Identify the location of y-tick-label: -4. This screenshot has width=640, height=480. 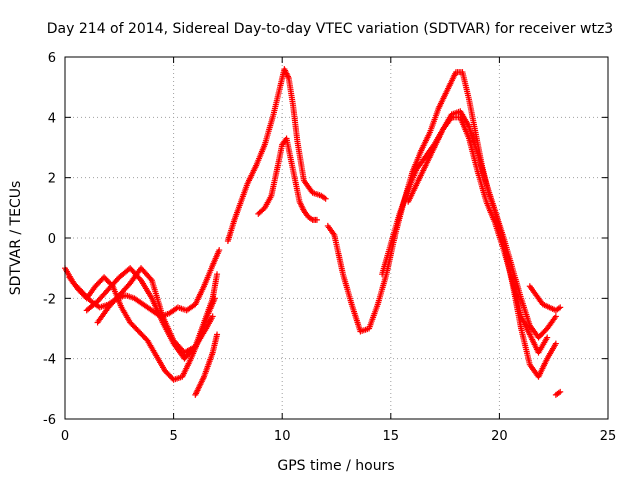
(49, 360).